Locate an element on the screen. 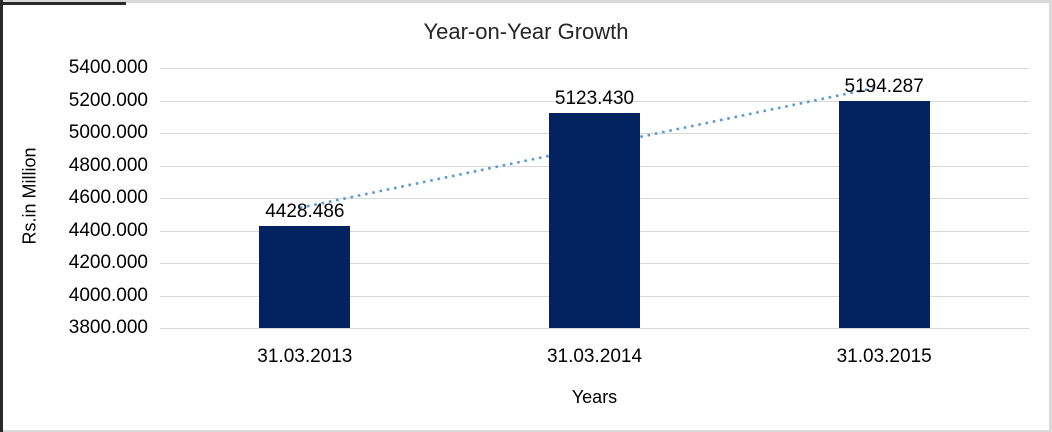  window-edge-left is located at coordinates (1, 216).